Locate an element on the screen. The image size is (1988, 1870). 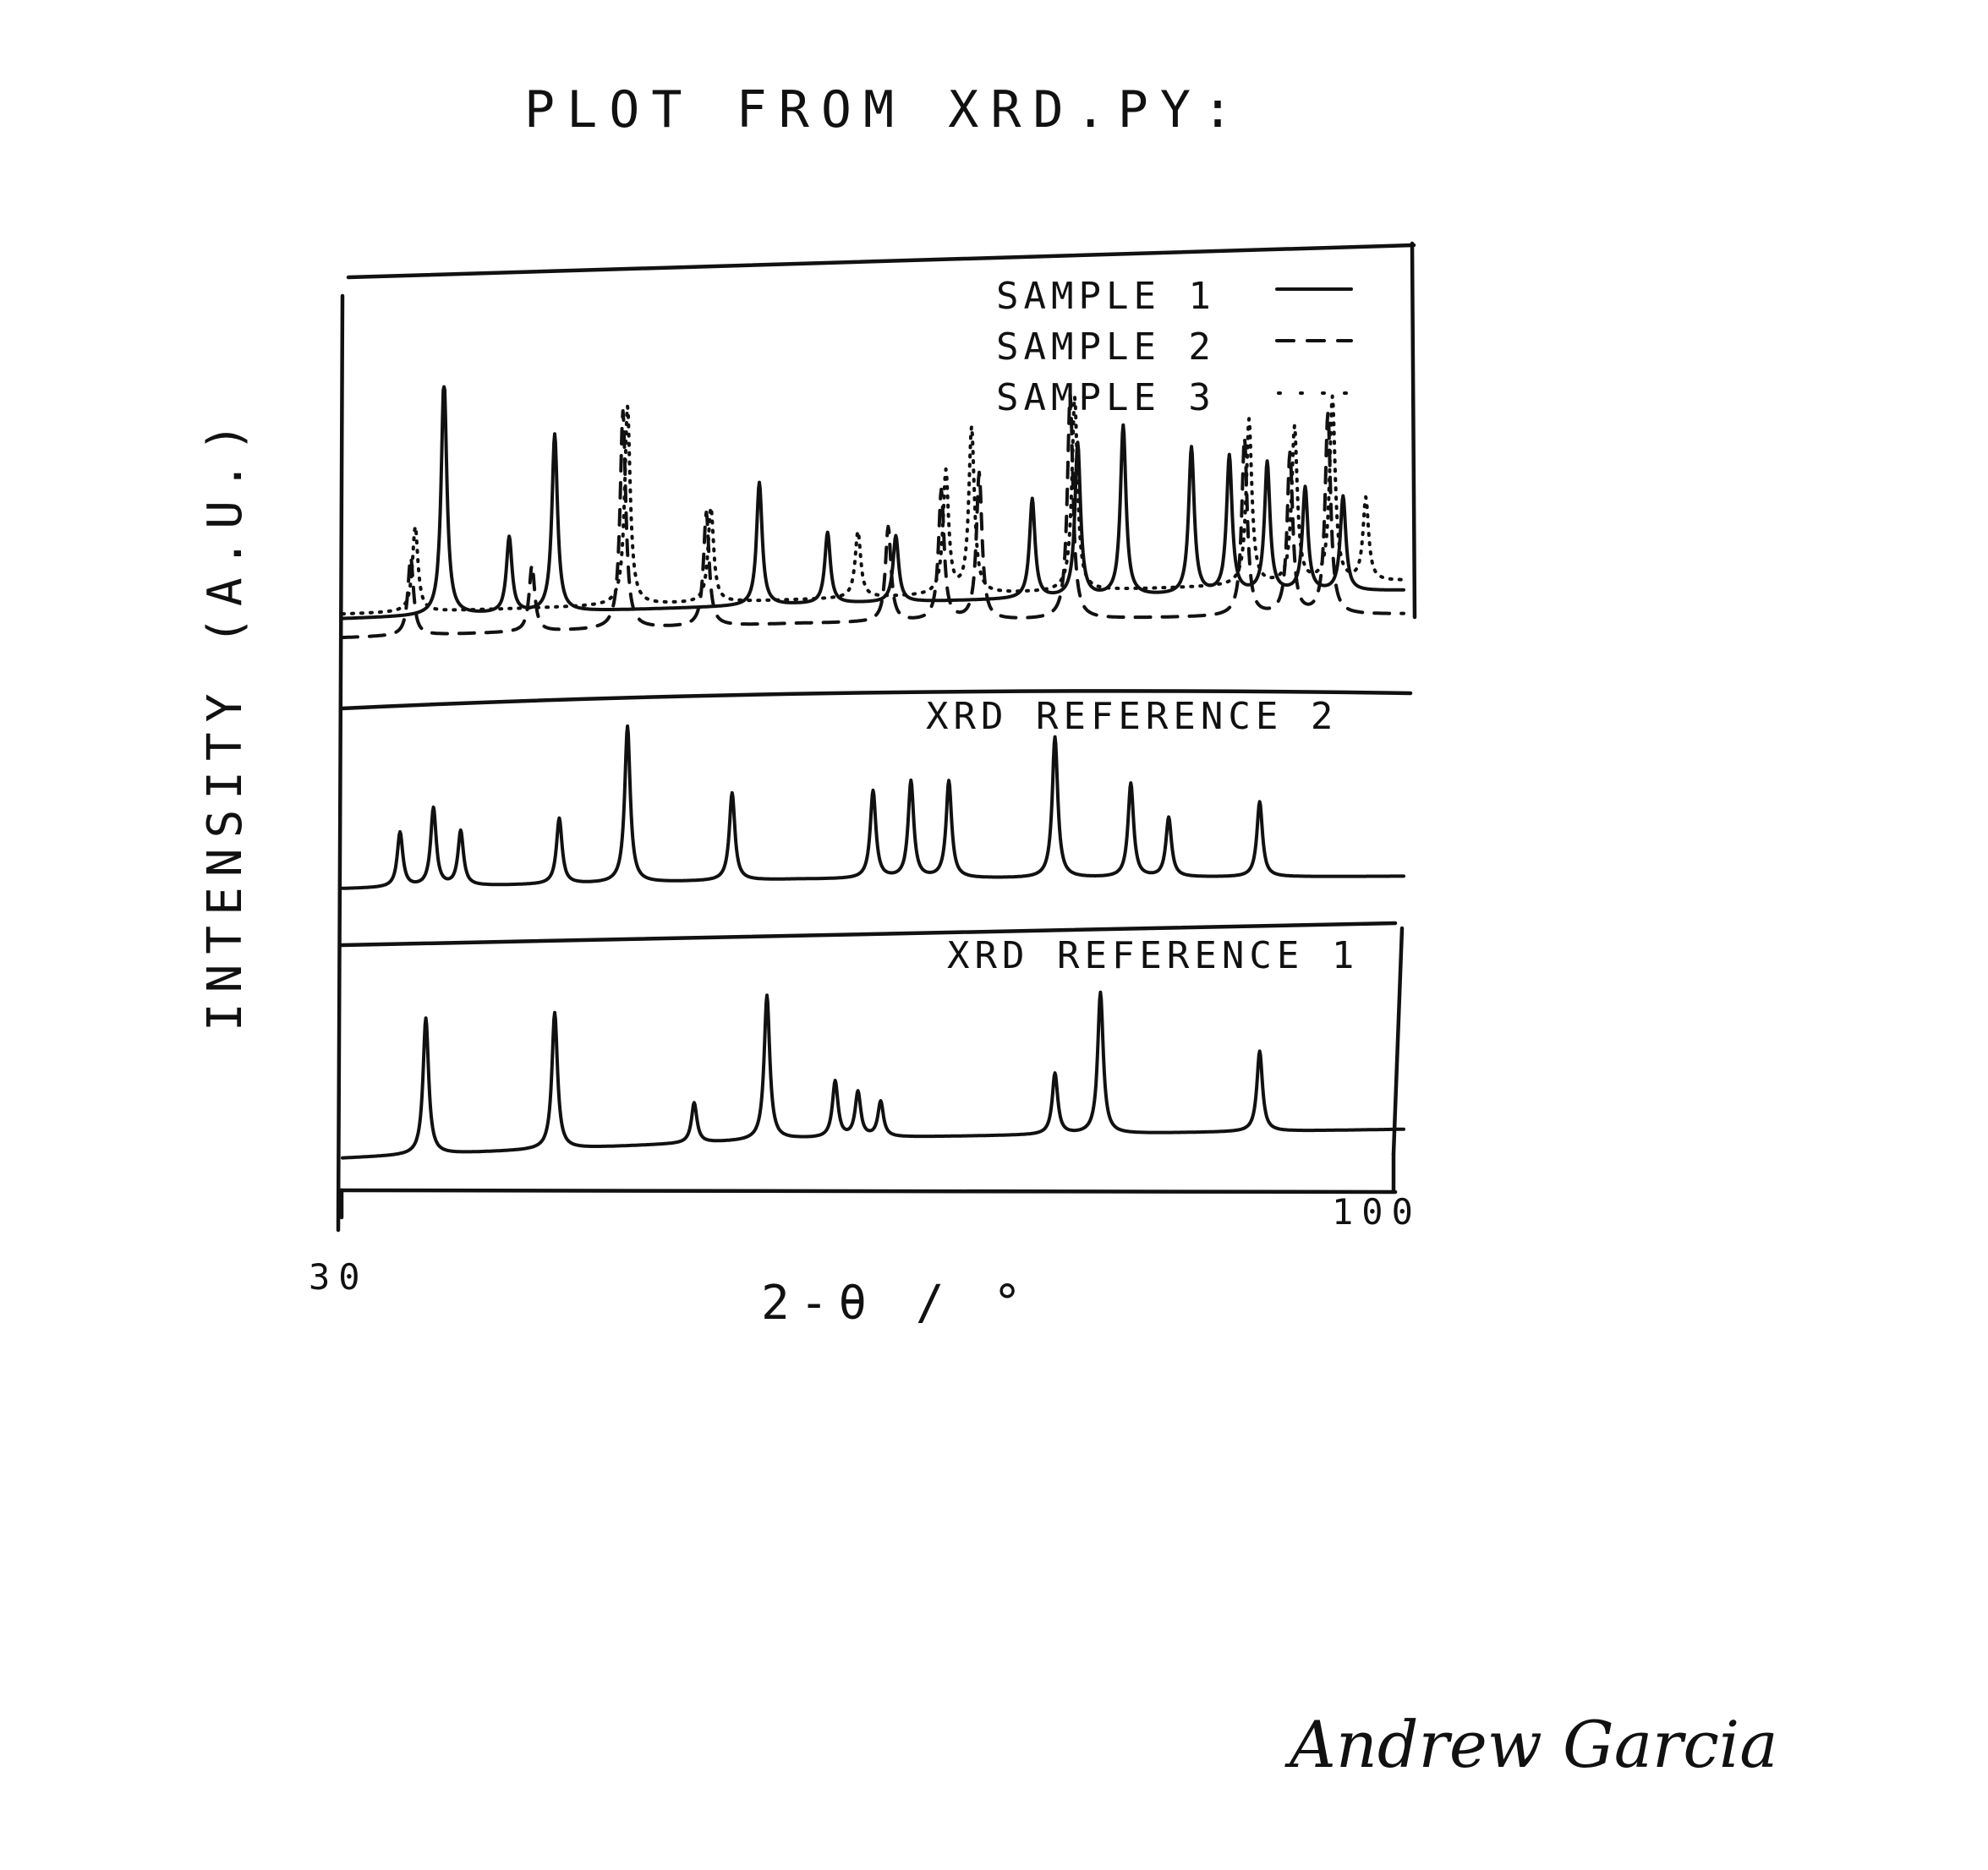
panel-samples is located at coordinates (873, 512).